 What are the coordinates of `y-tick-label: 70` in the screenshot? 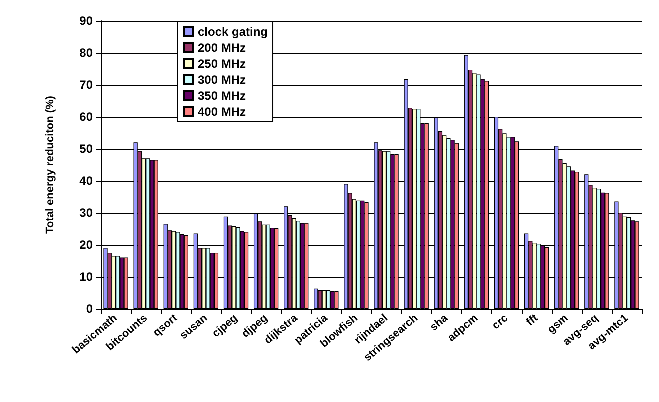 It's located at (87, 85).